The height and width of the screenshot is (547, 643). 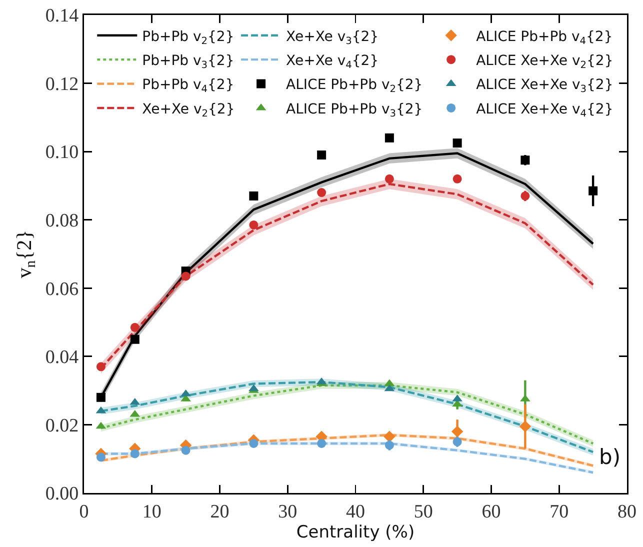 What do you see at coordinates (544, 37) in the screenshot?
I see `legend-label: ALICE Pb+Pb v$_{4}${2}` at bounding box center [544, 37].